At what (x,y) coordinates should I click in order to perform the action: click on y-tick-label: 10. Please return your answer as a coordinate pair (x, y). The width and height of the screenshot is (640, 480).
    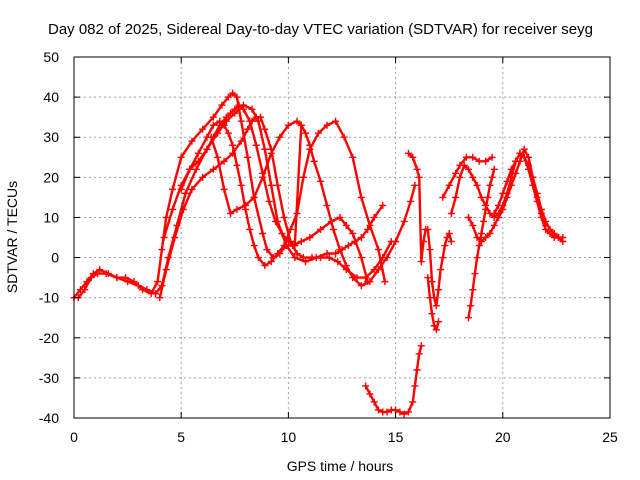
    Looking at the image, I should click on (51, 217).